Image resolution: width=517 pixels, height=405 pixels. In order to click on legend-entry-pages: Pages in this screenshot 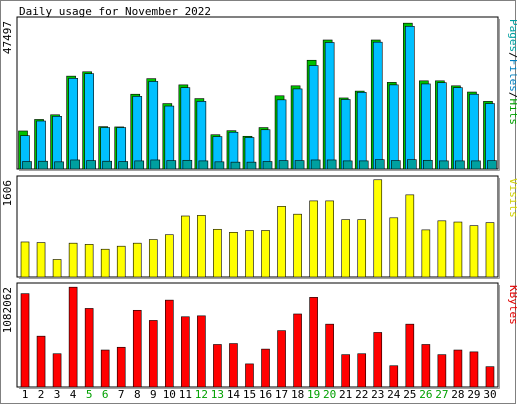, I will do `click(512, 35)`.